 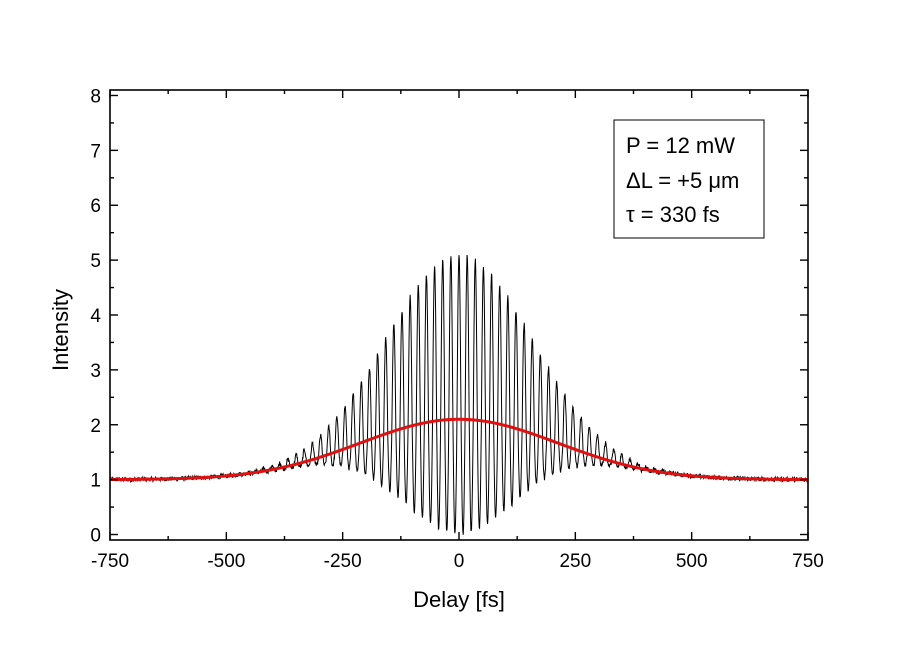 What do you see at coordinates (459, 599) in the screenshot?
I see `x-axis-title: Delay [fs]` at bounding box center [459, 599].